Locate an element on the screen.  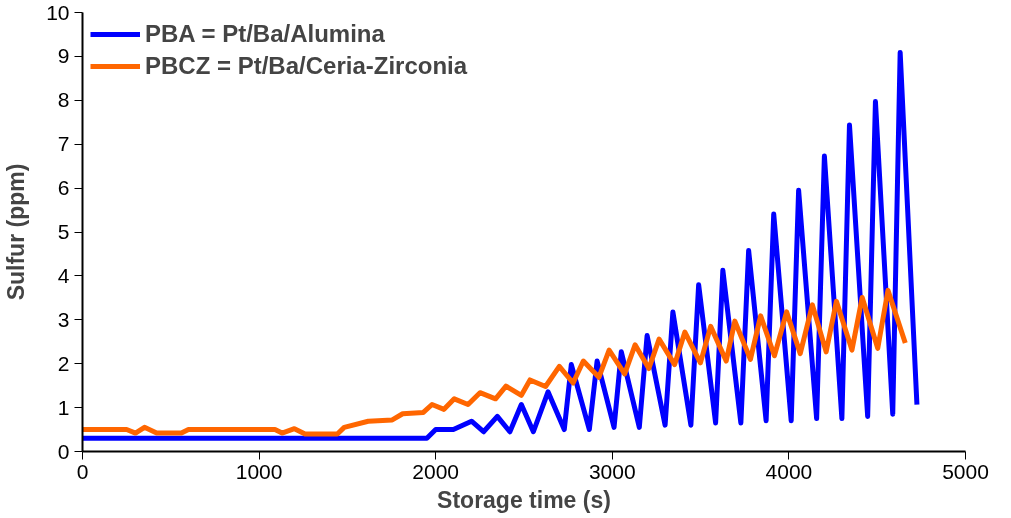
x-tick-label: 5000 is located at coordinates (965, 471).